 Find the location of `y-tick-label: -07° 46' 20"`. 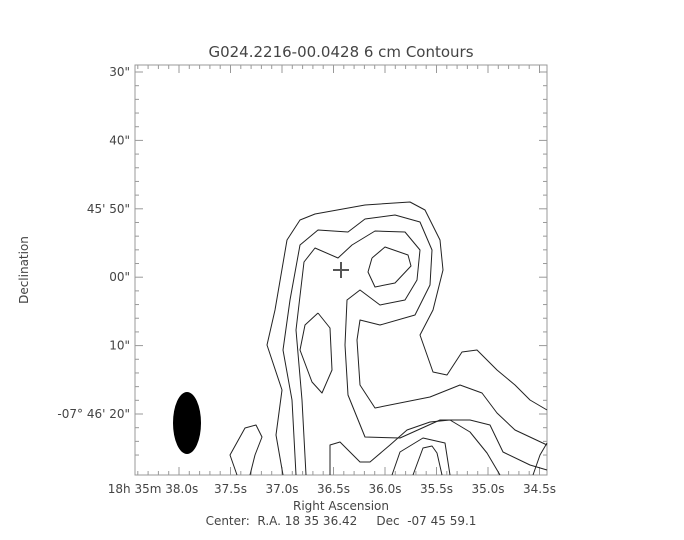

y-tick-label: -07° 46' 20" is located at coordinates (93, 414).